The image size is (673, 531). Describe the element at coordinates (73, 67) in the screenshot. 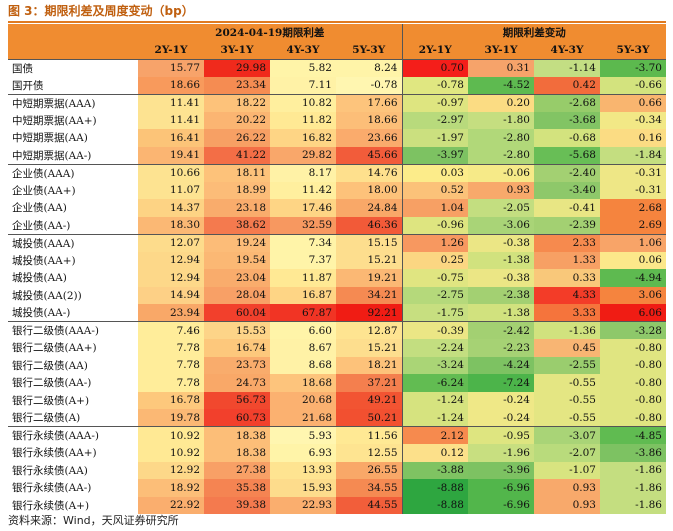

I see `row-label: 国债` at that location.